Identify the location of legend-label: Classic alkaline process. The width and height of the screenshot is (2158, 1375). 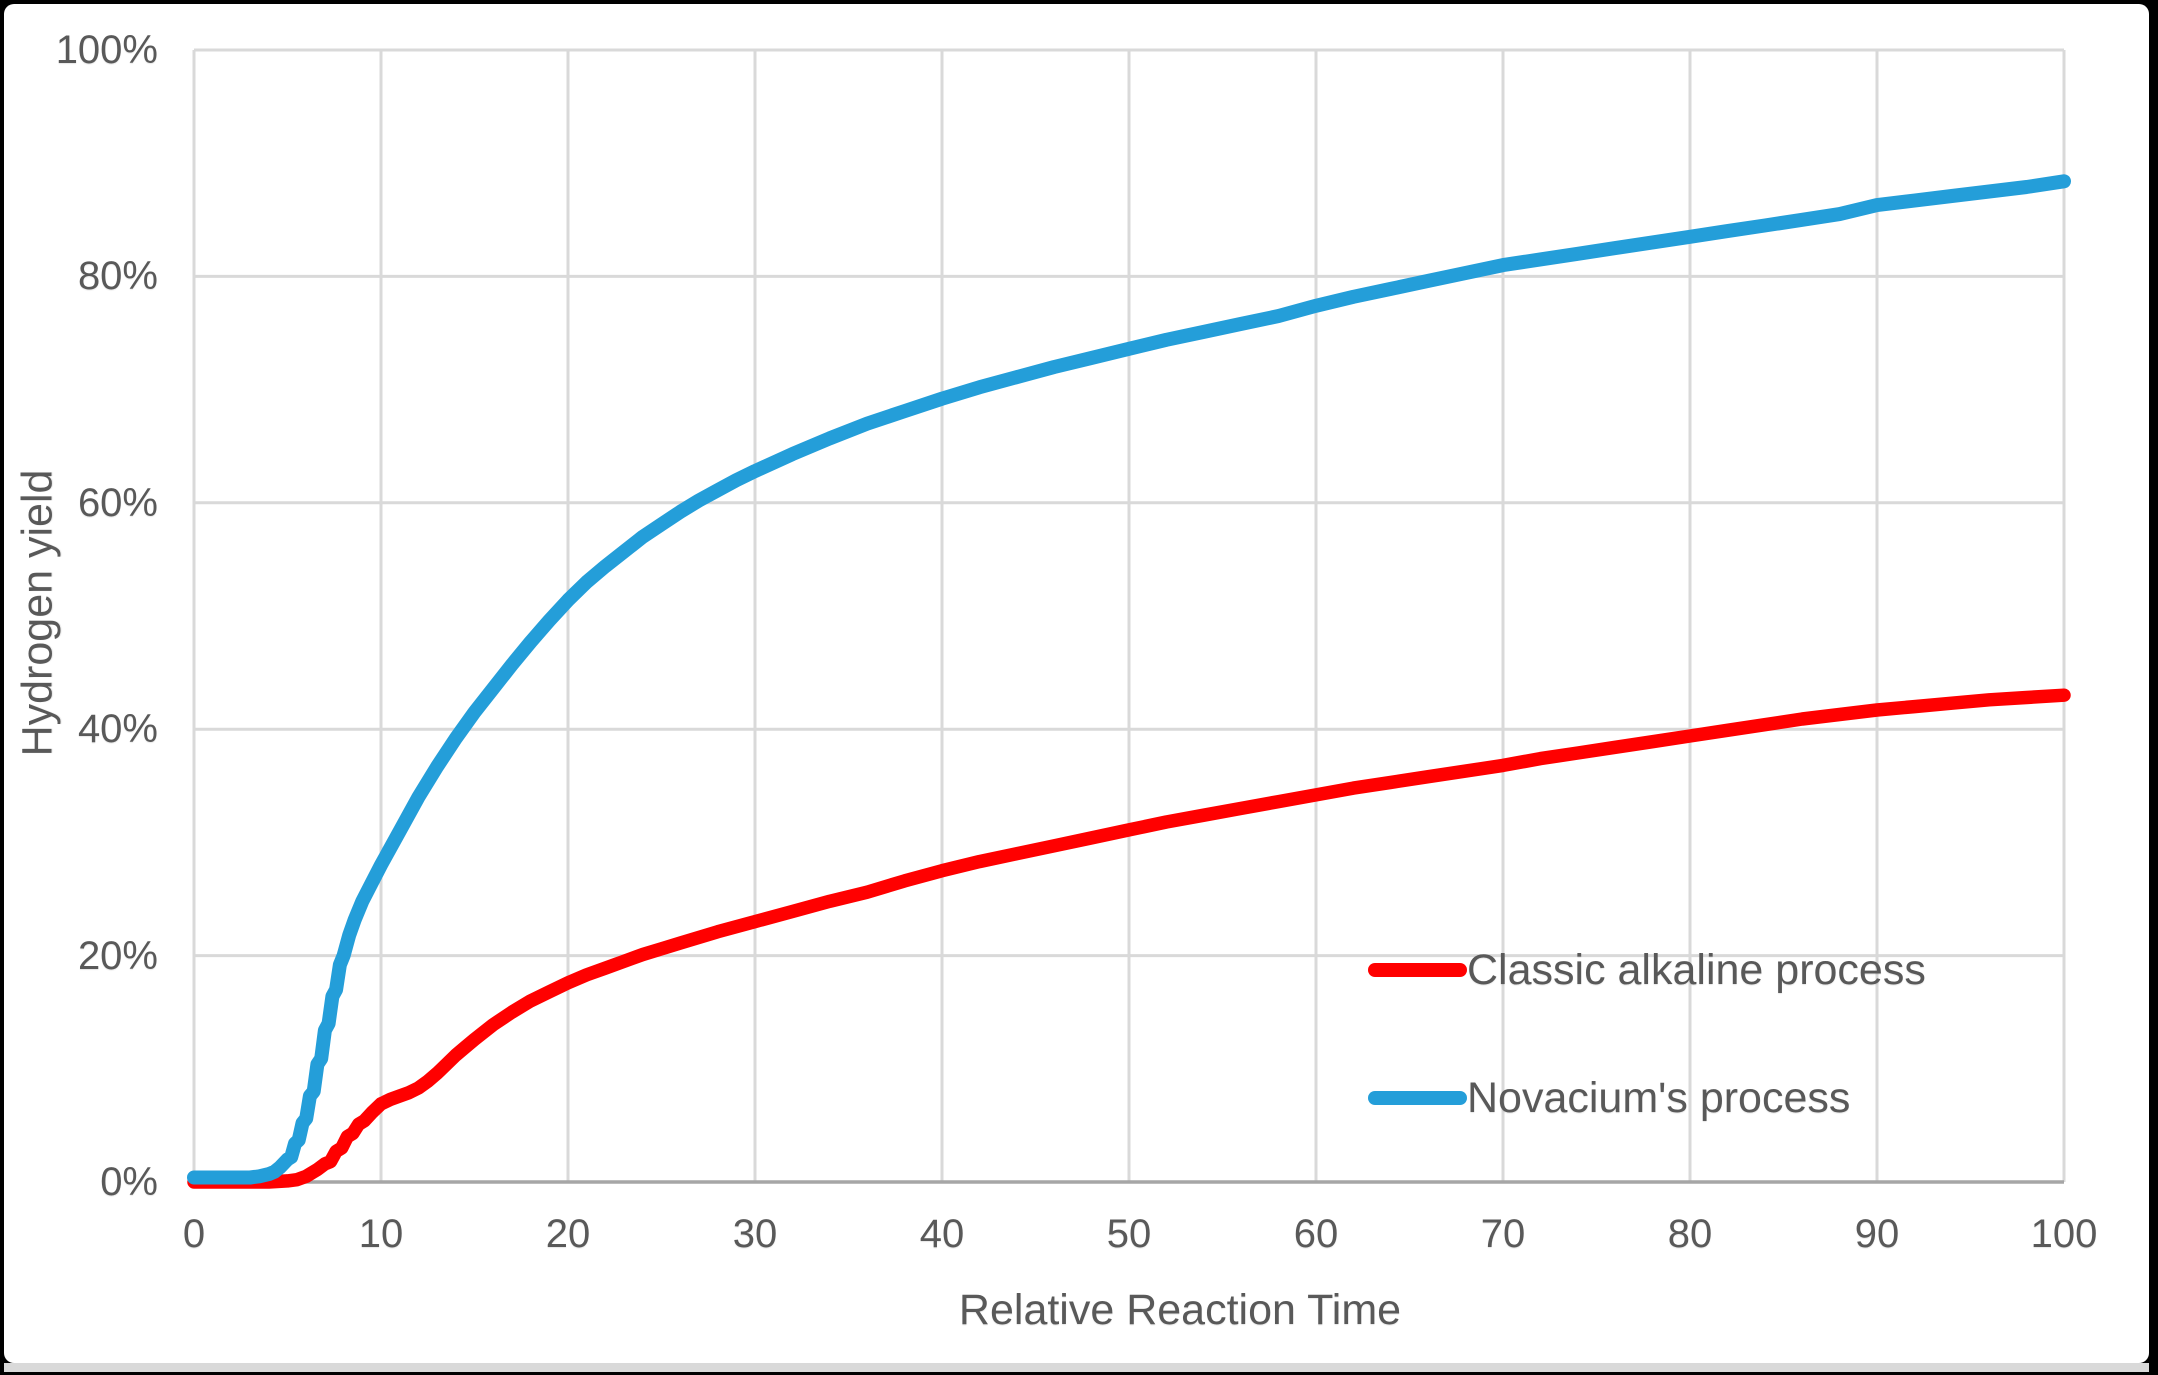
(1696, 970).